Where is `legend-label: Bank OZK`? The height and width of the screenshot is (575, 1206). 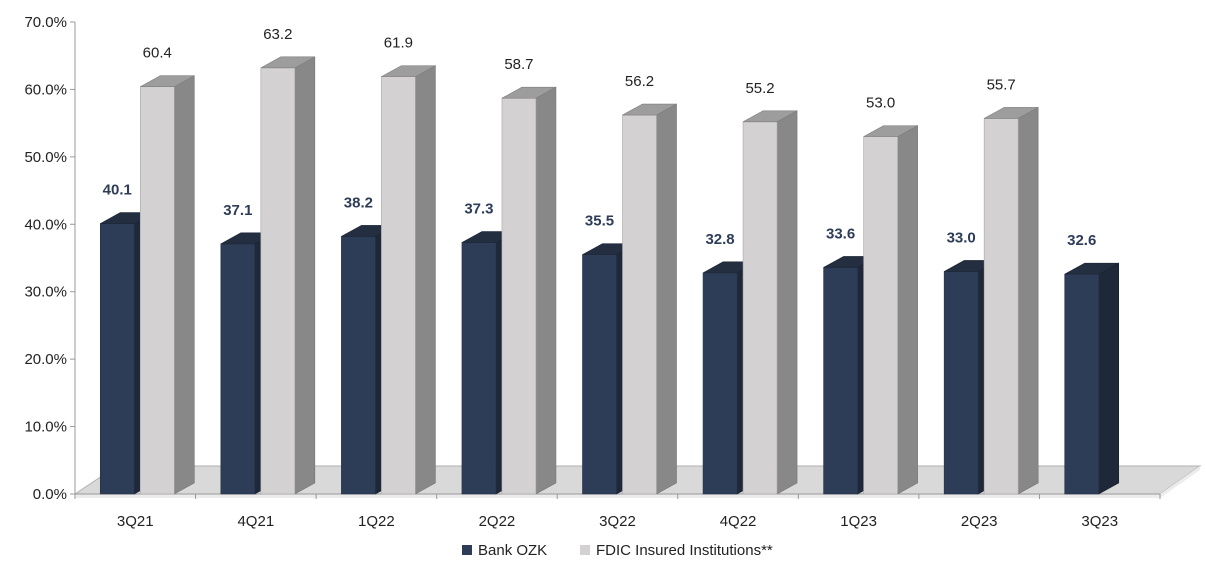 legend-label: Bank OZK is located at coordinates (512, 550).